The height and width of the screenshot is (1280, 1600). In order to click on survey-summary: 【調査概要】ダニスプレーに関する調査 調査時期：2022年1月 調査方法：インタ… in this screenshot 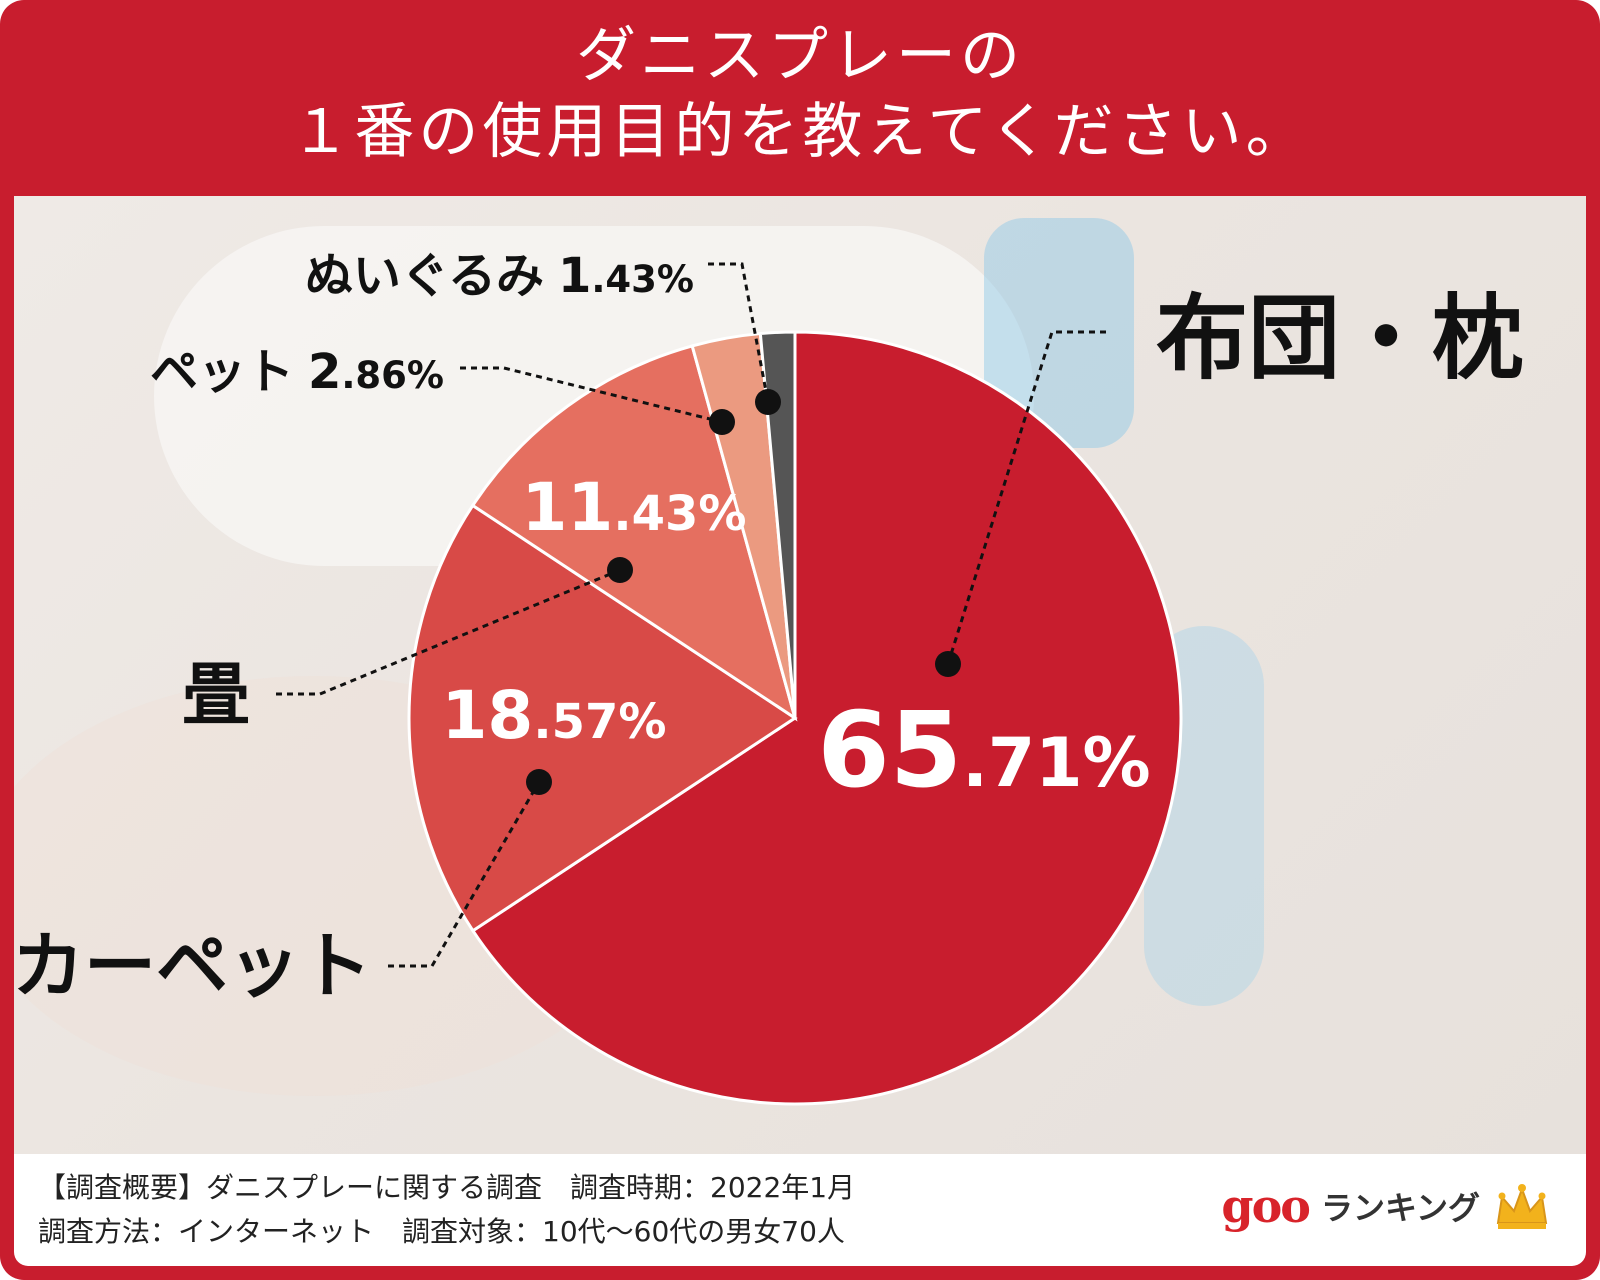, I will do `click(446, 1210)`.